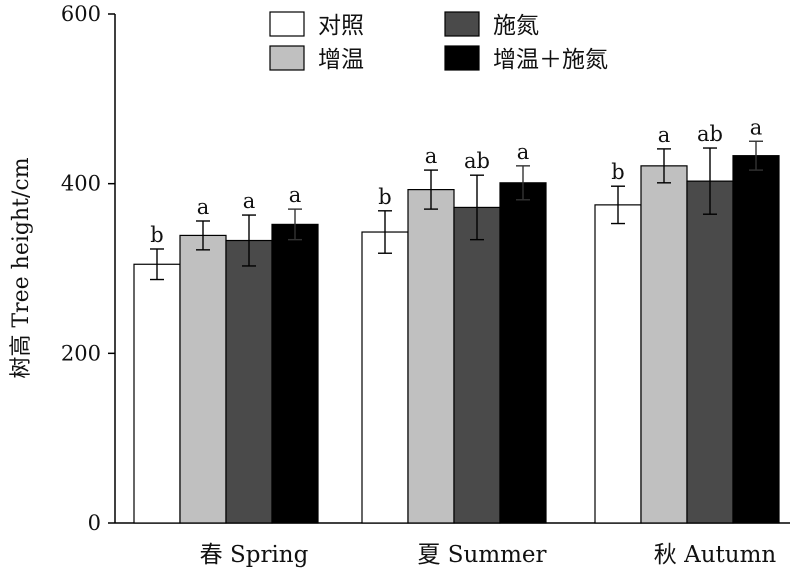 The image size is (800, 569). Describe the element at coordinates (516, 26) in the screenshot. I see `legend-label: 施氮` at that location.